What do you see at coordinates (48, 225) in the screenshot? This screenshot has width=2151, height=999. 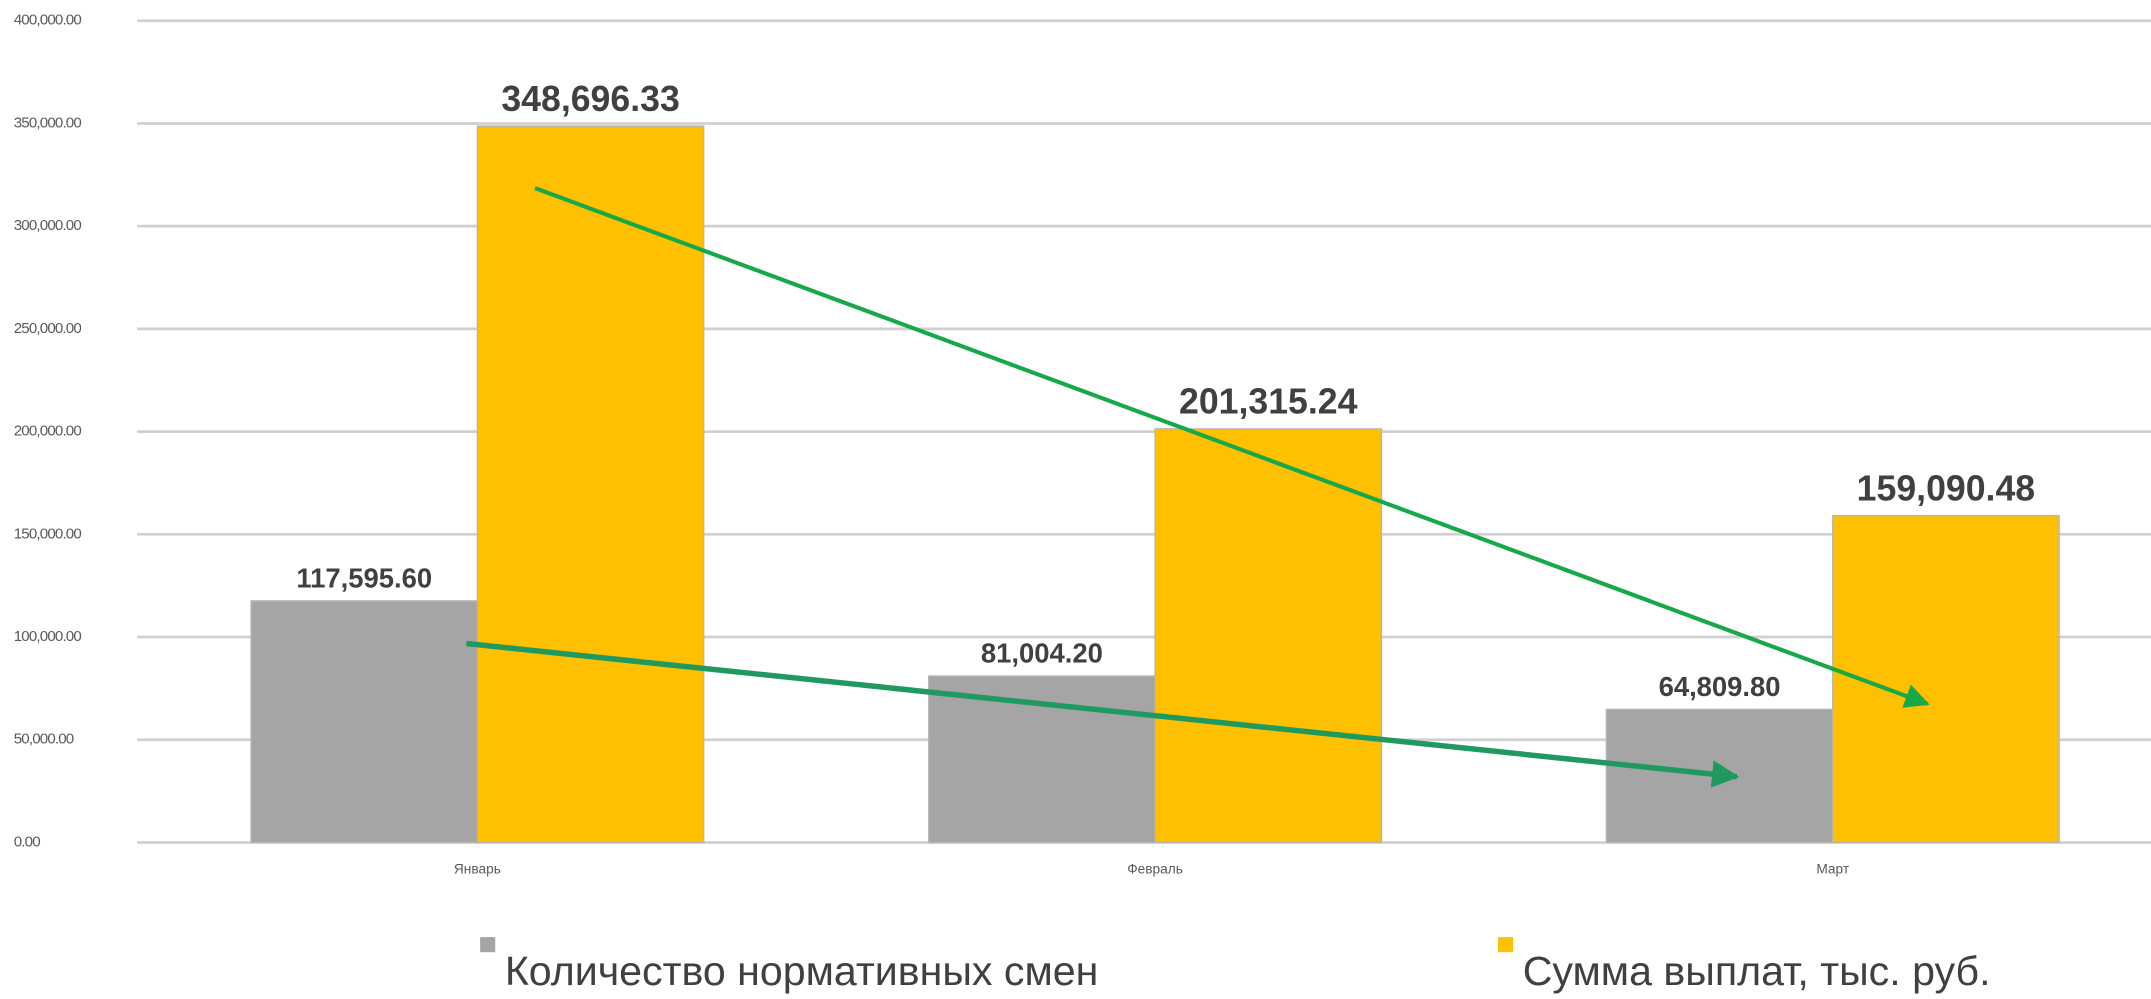 I see `y-tick-label: 300,000.00` at bounding box center [48, 225].